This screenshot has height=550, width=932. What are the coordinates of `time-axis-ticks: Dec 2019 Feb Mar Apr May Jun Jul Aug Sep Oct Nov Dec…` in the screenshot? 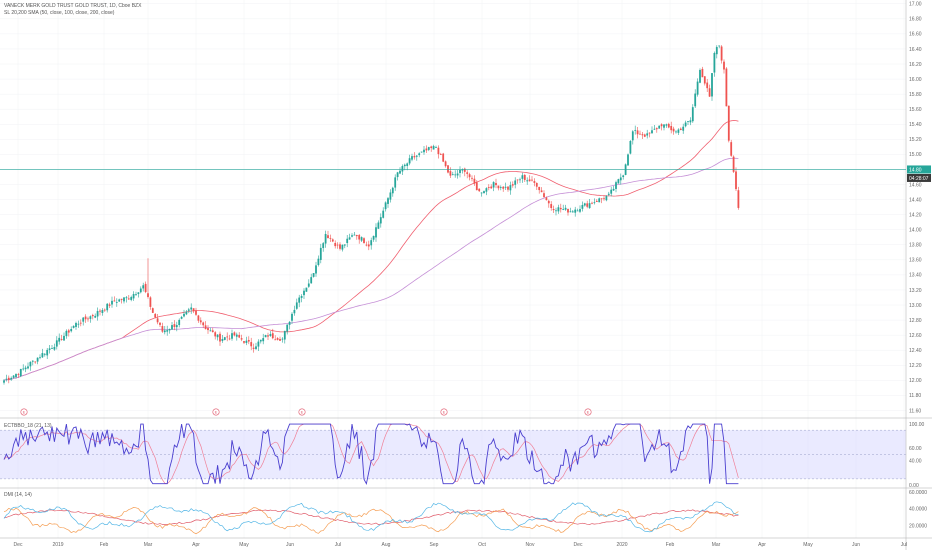 It's located at (461, 545).